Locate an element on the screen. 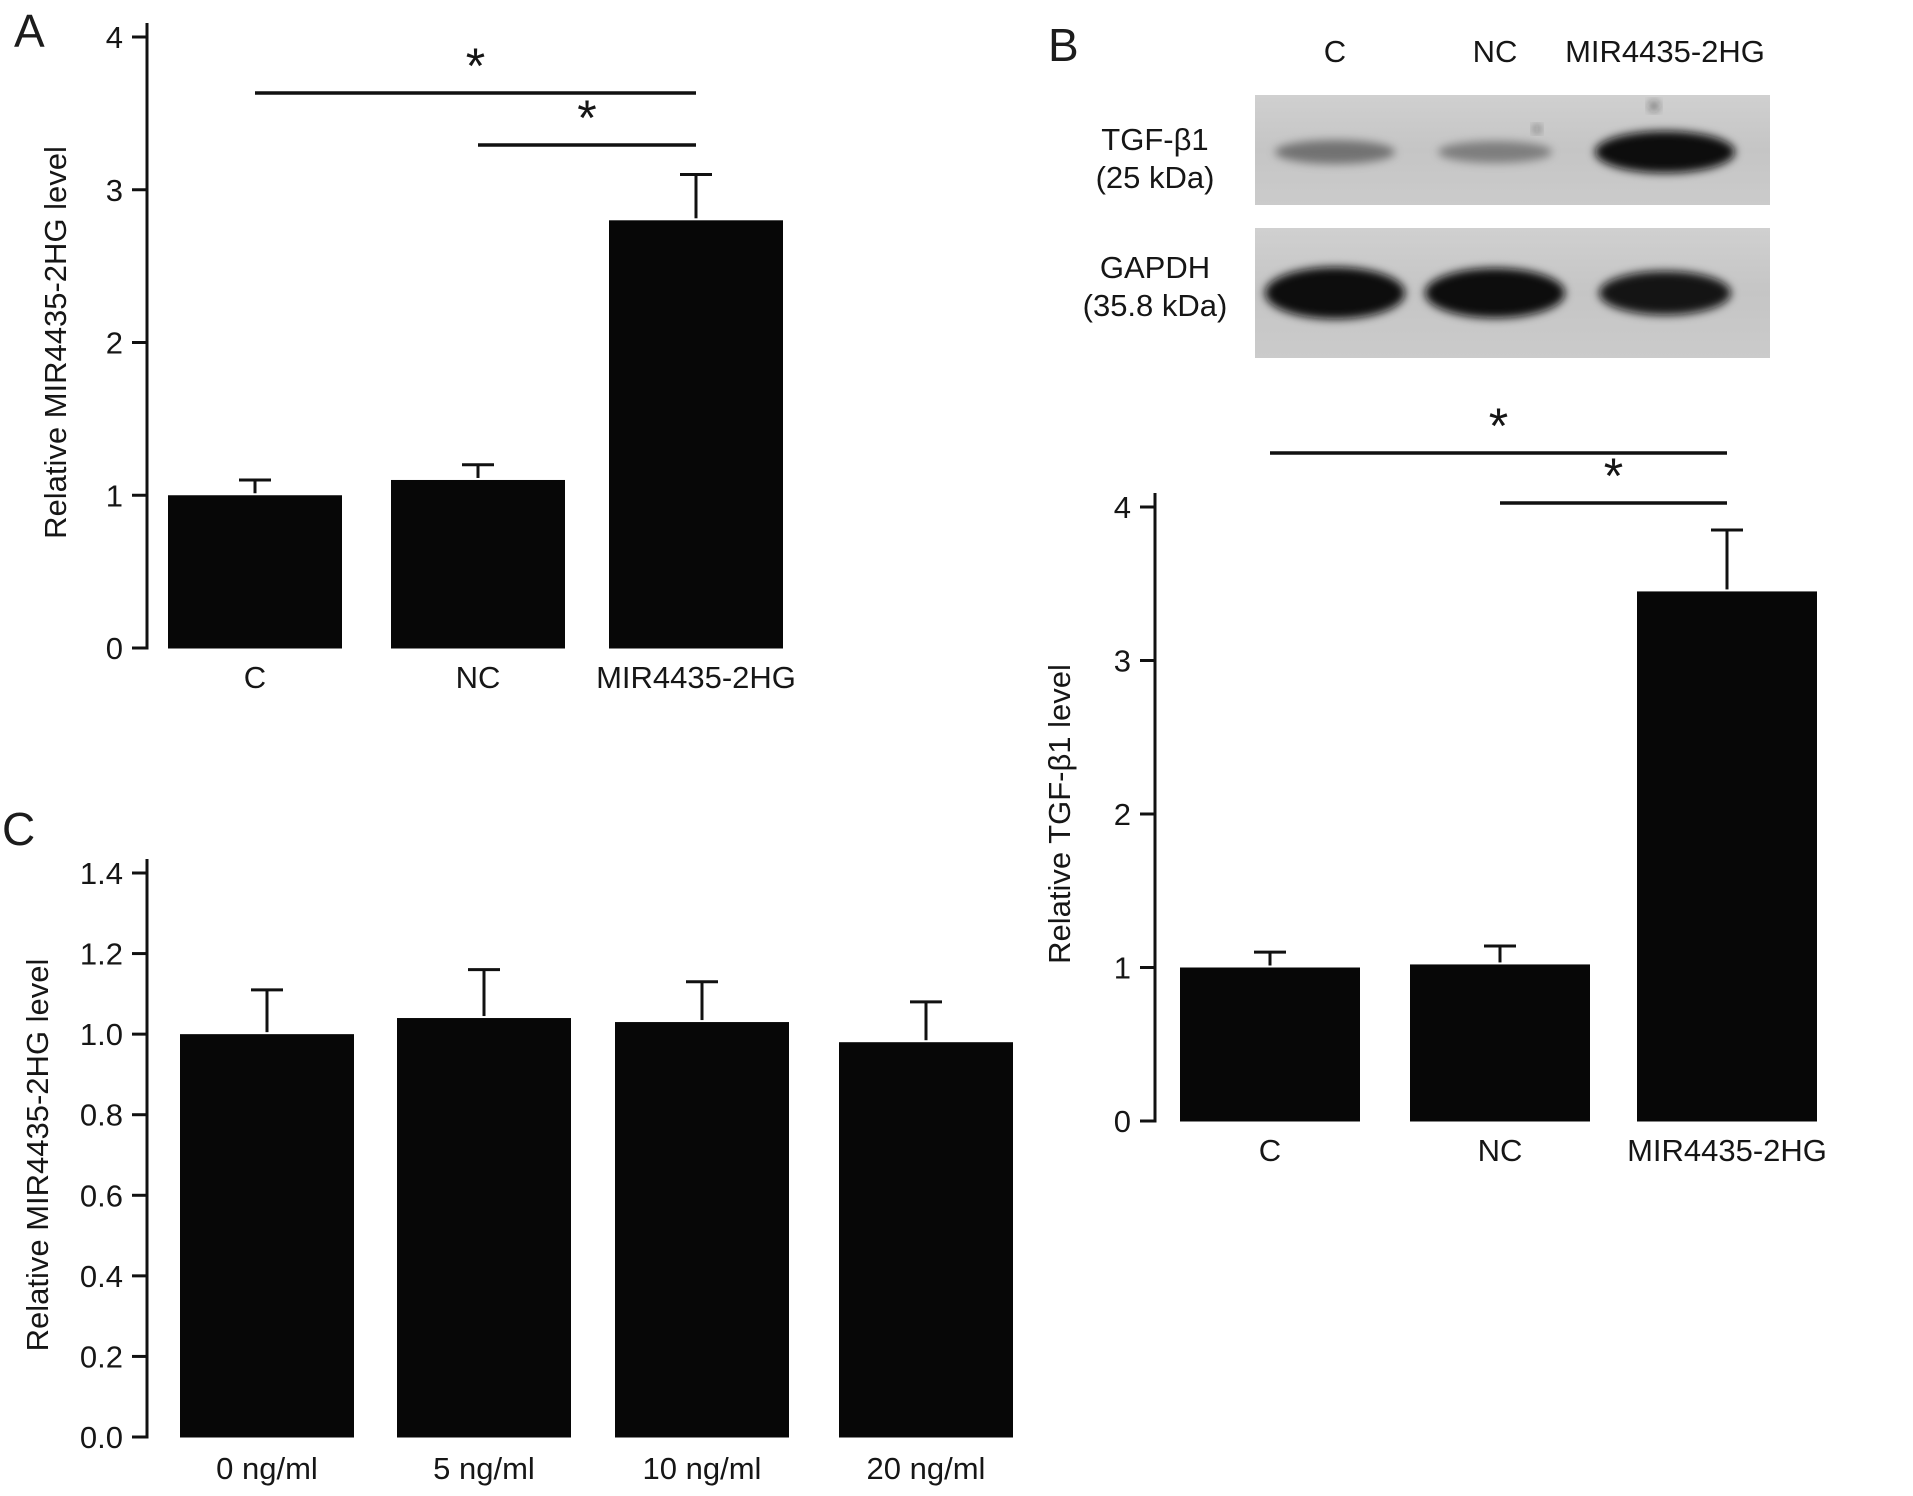  panel-label-b: B is located at coordinates (1063, 45).